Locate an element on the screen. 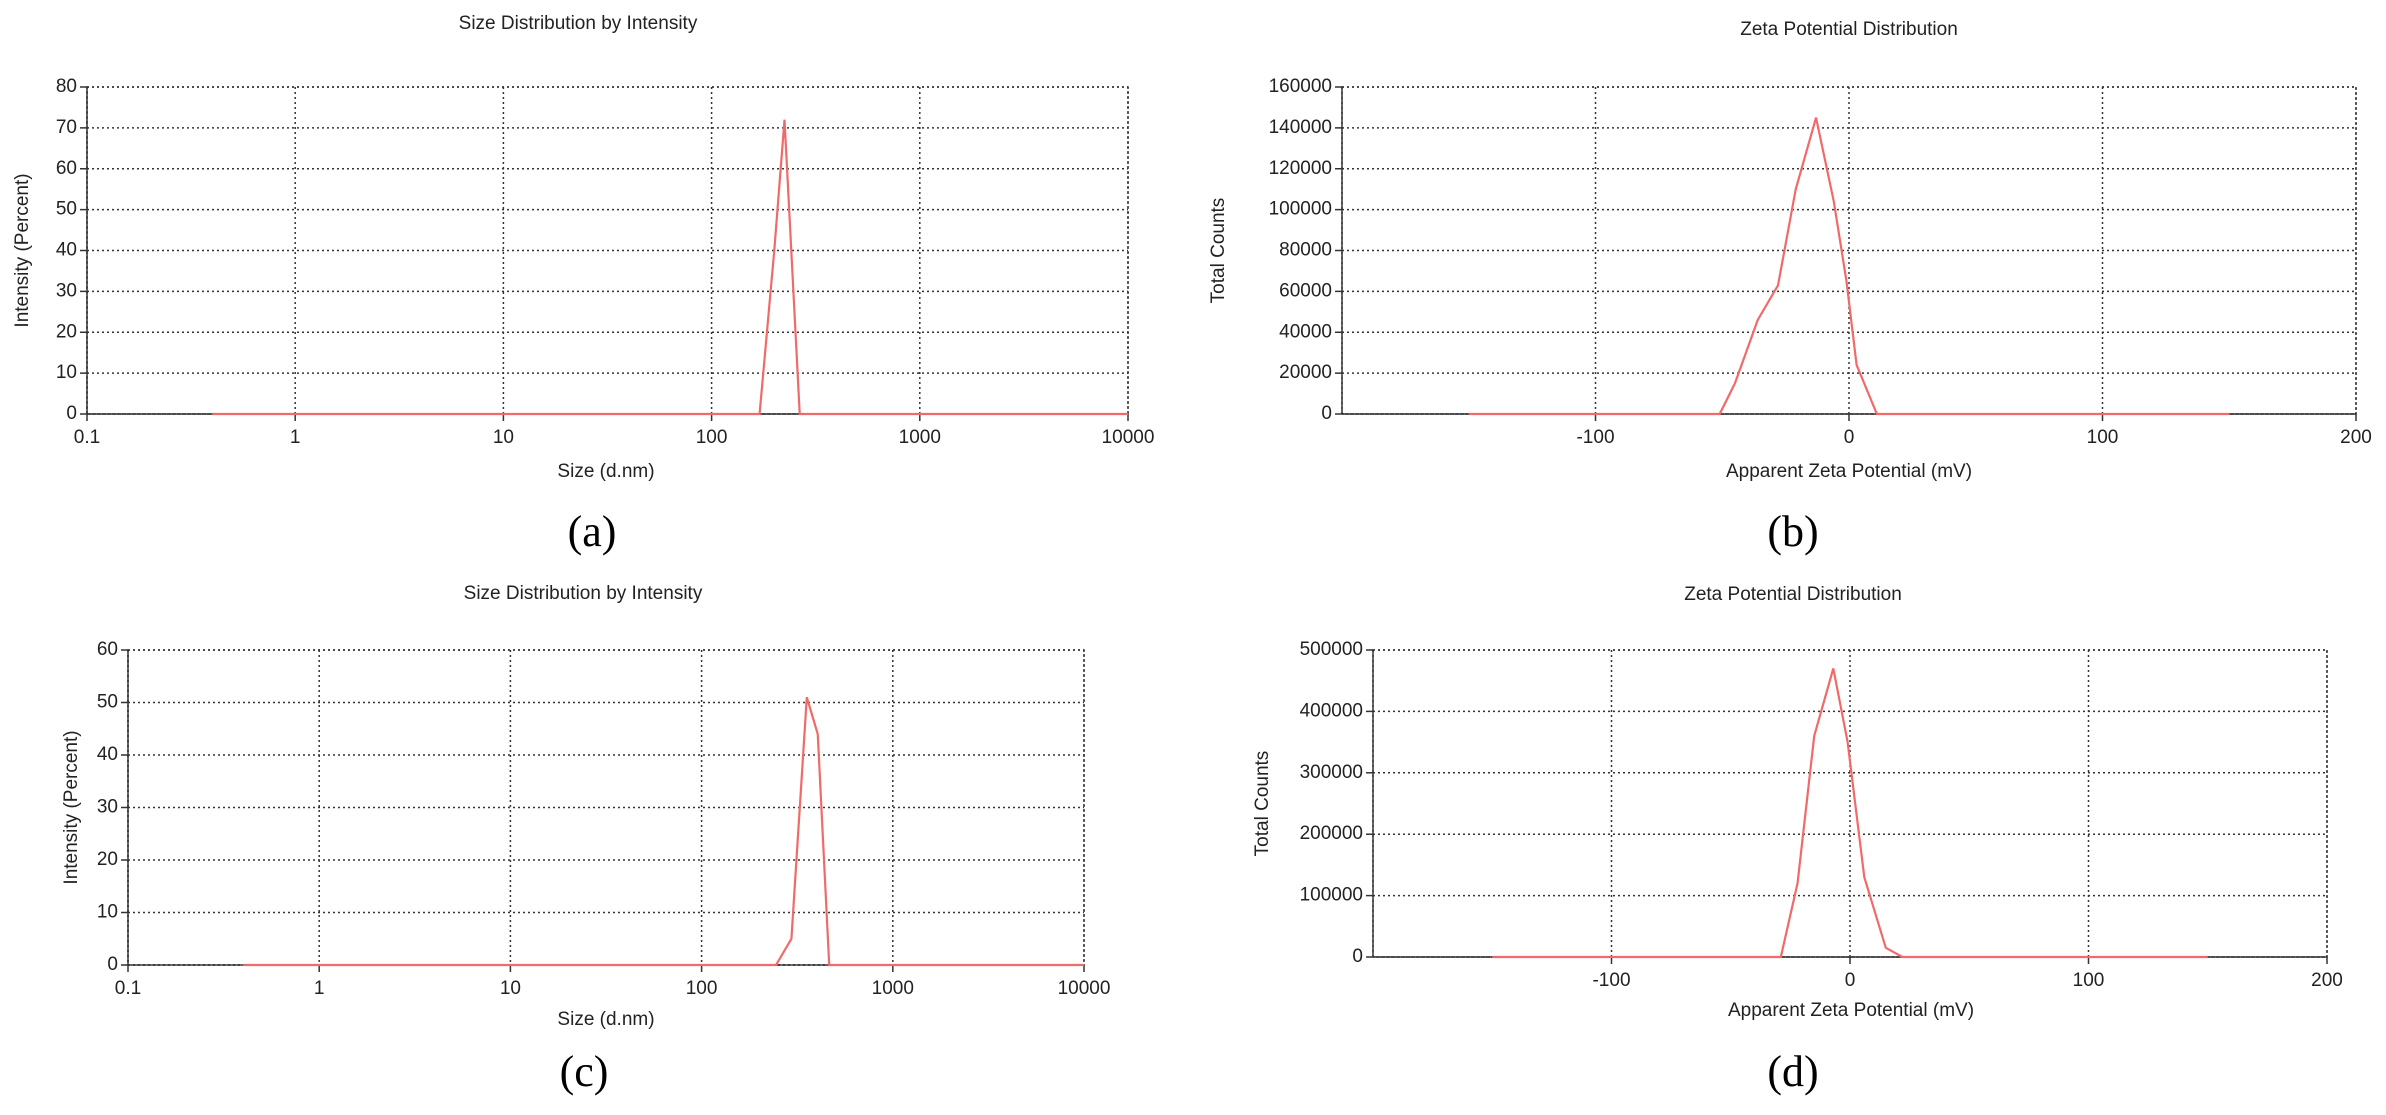 This screenshot has height=1115, width=2386. y-tick-label: 20000 is located at coordinates (1305, 372).